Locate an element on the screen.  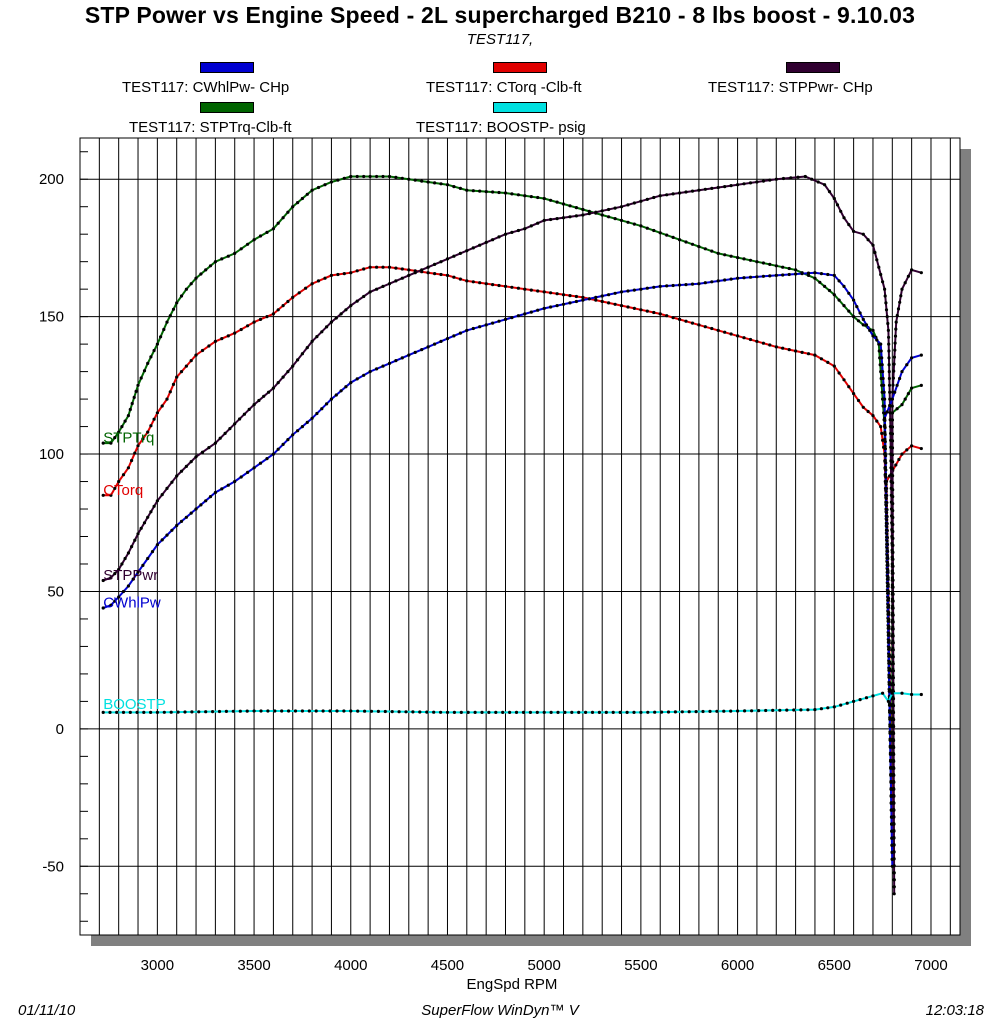
y-tick-label: 200 is located at coordinates (51, 179).